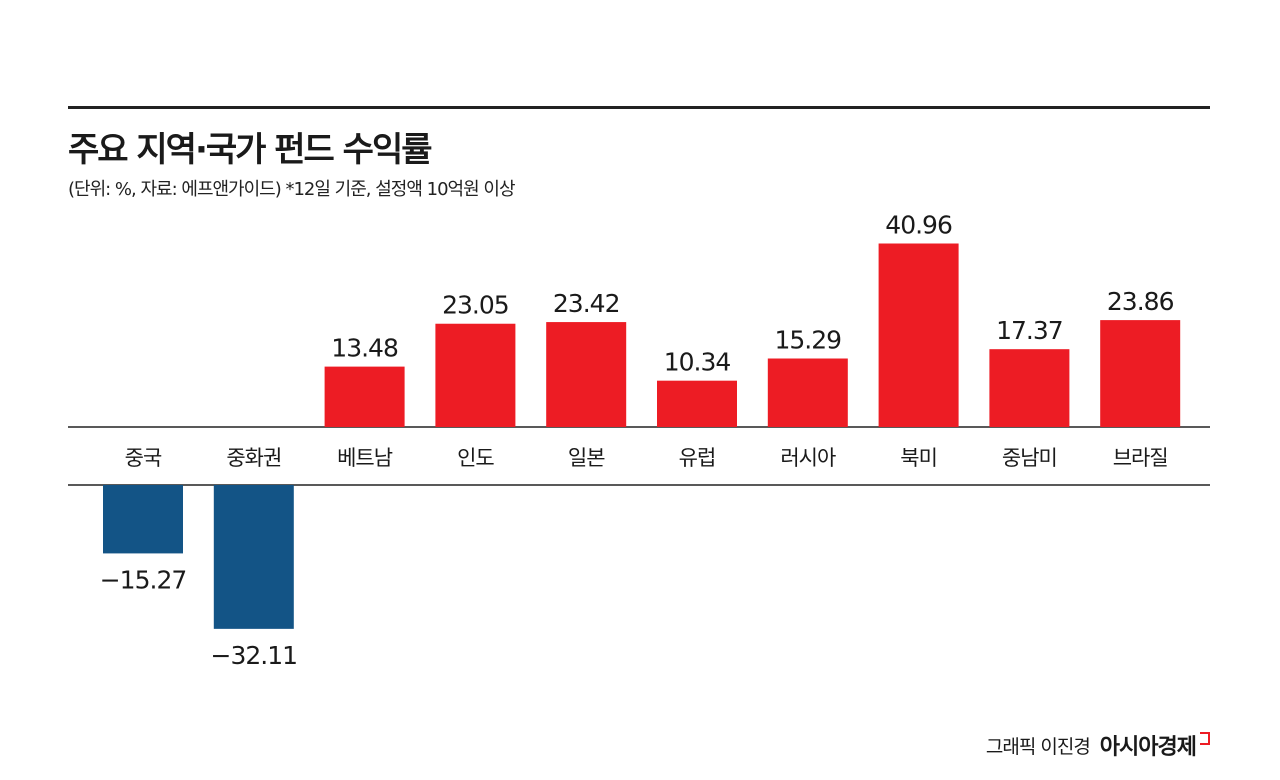 This screenshot has height=780, width=1280. I want to click on credit: 그래픽 이진경 아시아경제, so click(1098, 745).